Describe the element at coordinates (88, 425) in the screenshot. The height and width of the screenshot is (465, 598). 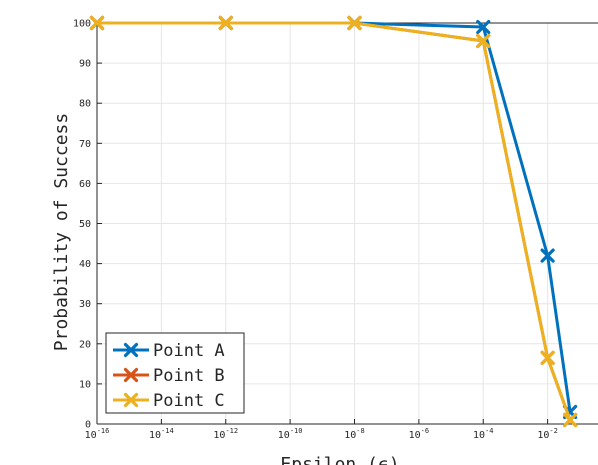
I see `y-tick-label: 0` at that location.